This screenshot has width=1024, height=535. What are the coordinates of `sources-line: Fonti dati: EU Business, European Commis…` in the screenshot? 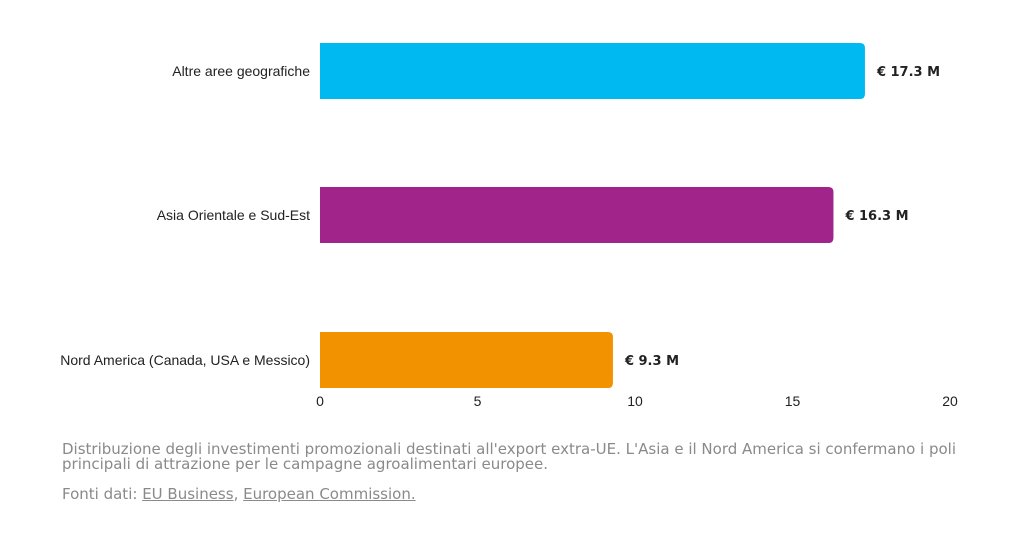 It's located at (239, 494).